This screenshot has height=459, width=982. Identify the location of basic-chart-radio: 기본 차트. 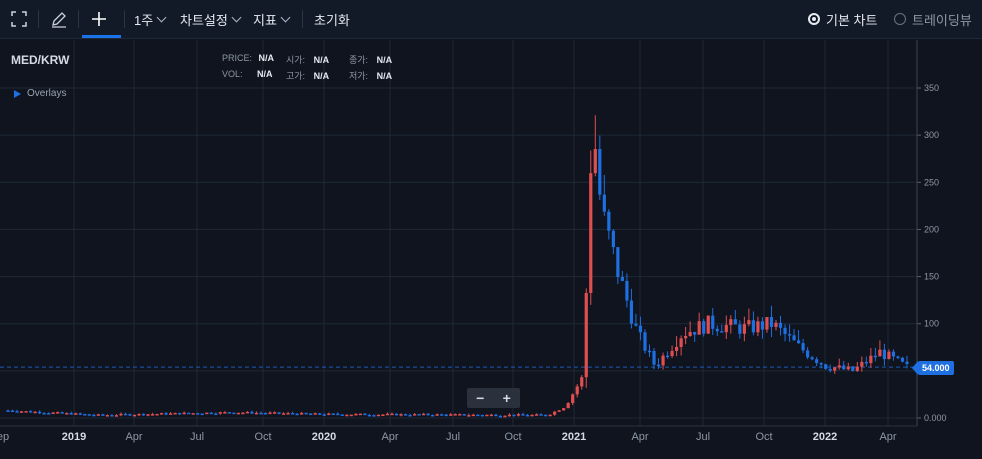
(842, 19).